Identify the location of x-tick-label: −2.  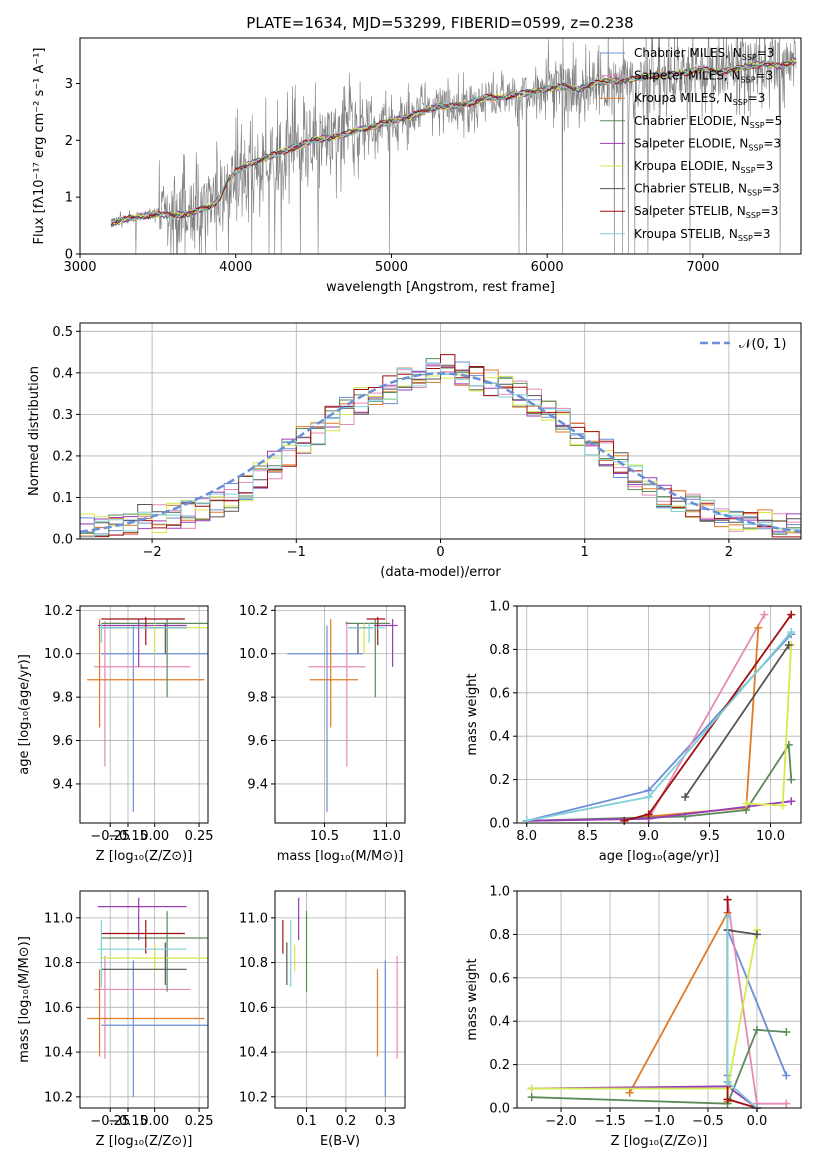
(152, 552).